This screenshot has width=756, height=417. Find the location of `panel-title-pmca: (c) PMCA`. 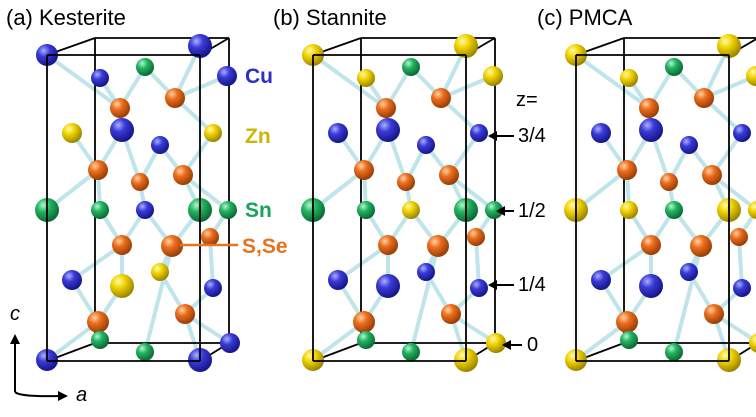

panel-title-pmca: (c) PMCA is located at coordinates (585, 17).